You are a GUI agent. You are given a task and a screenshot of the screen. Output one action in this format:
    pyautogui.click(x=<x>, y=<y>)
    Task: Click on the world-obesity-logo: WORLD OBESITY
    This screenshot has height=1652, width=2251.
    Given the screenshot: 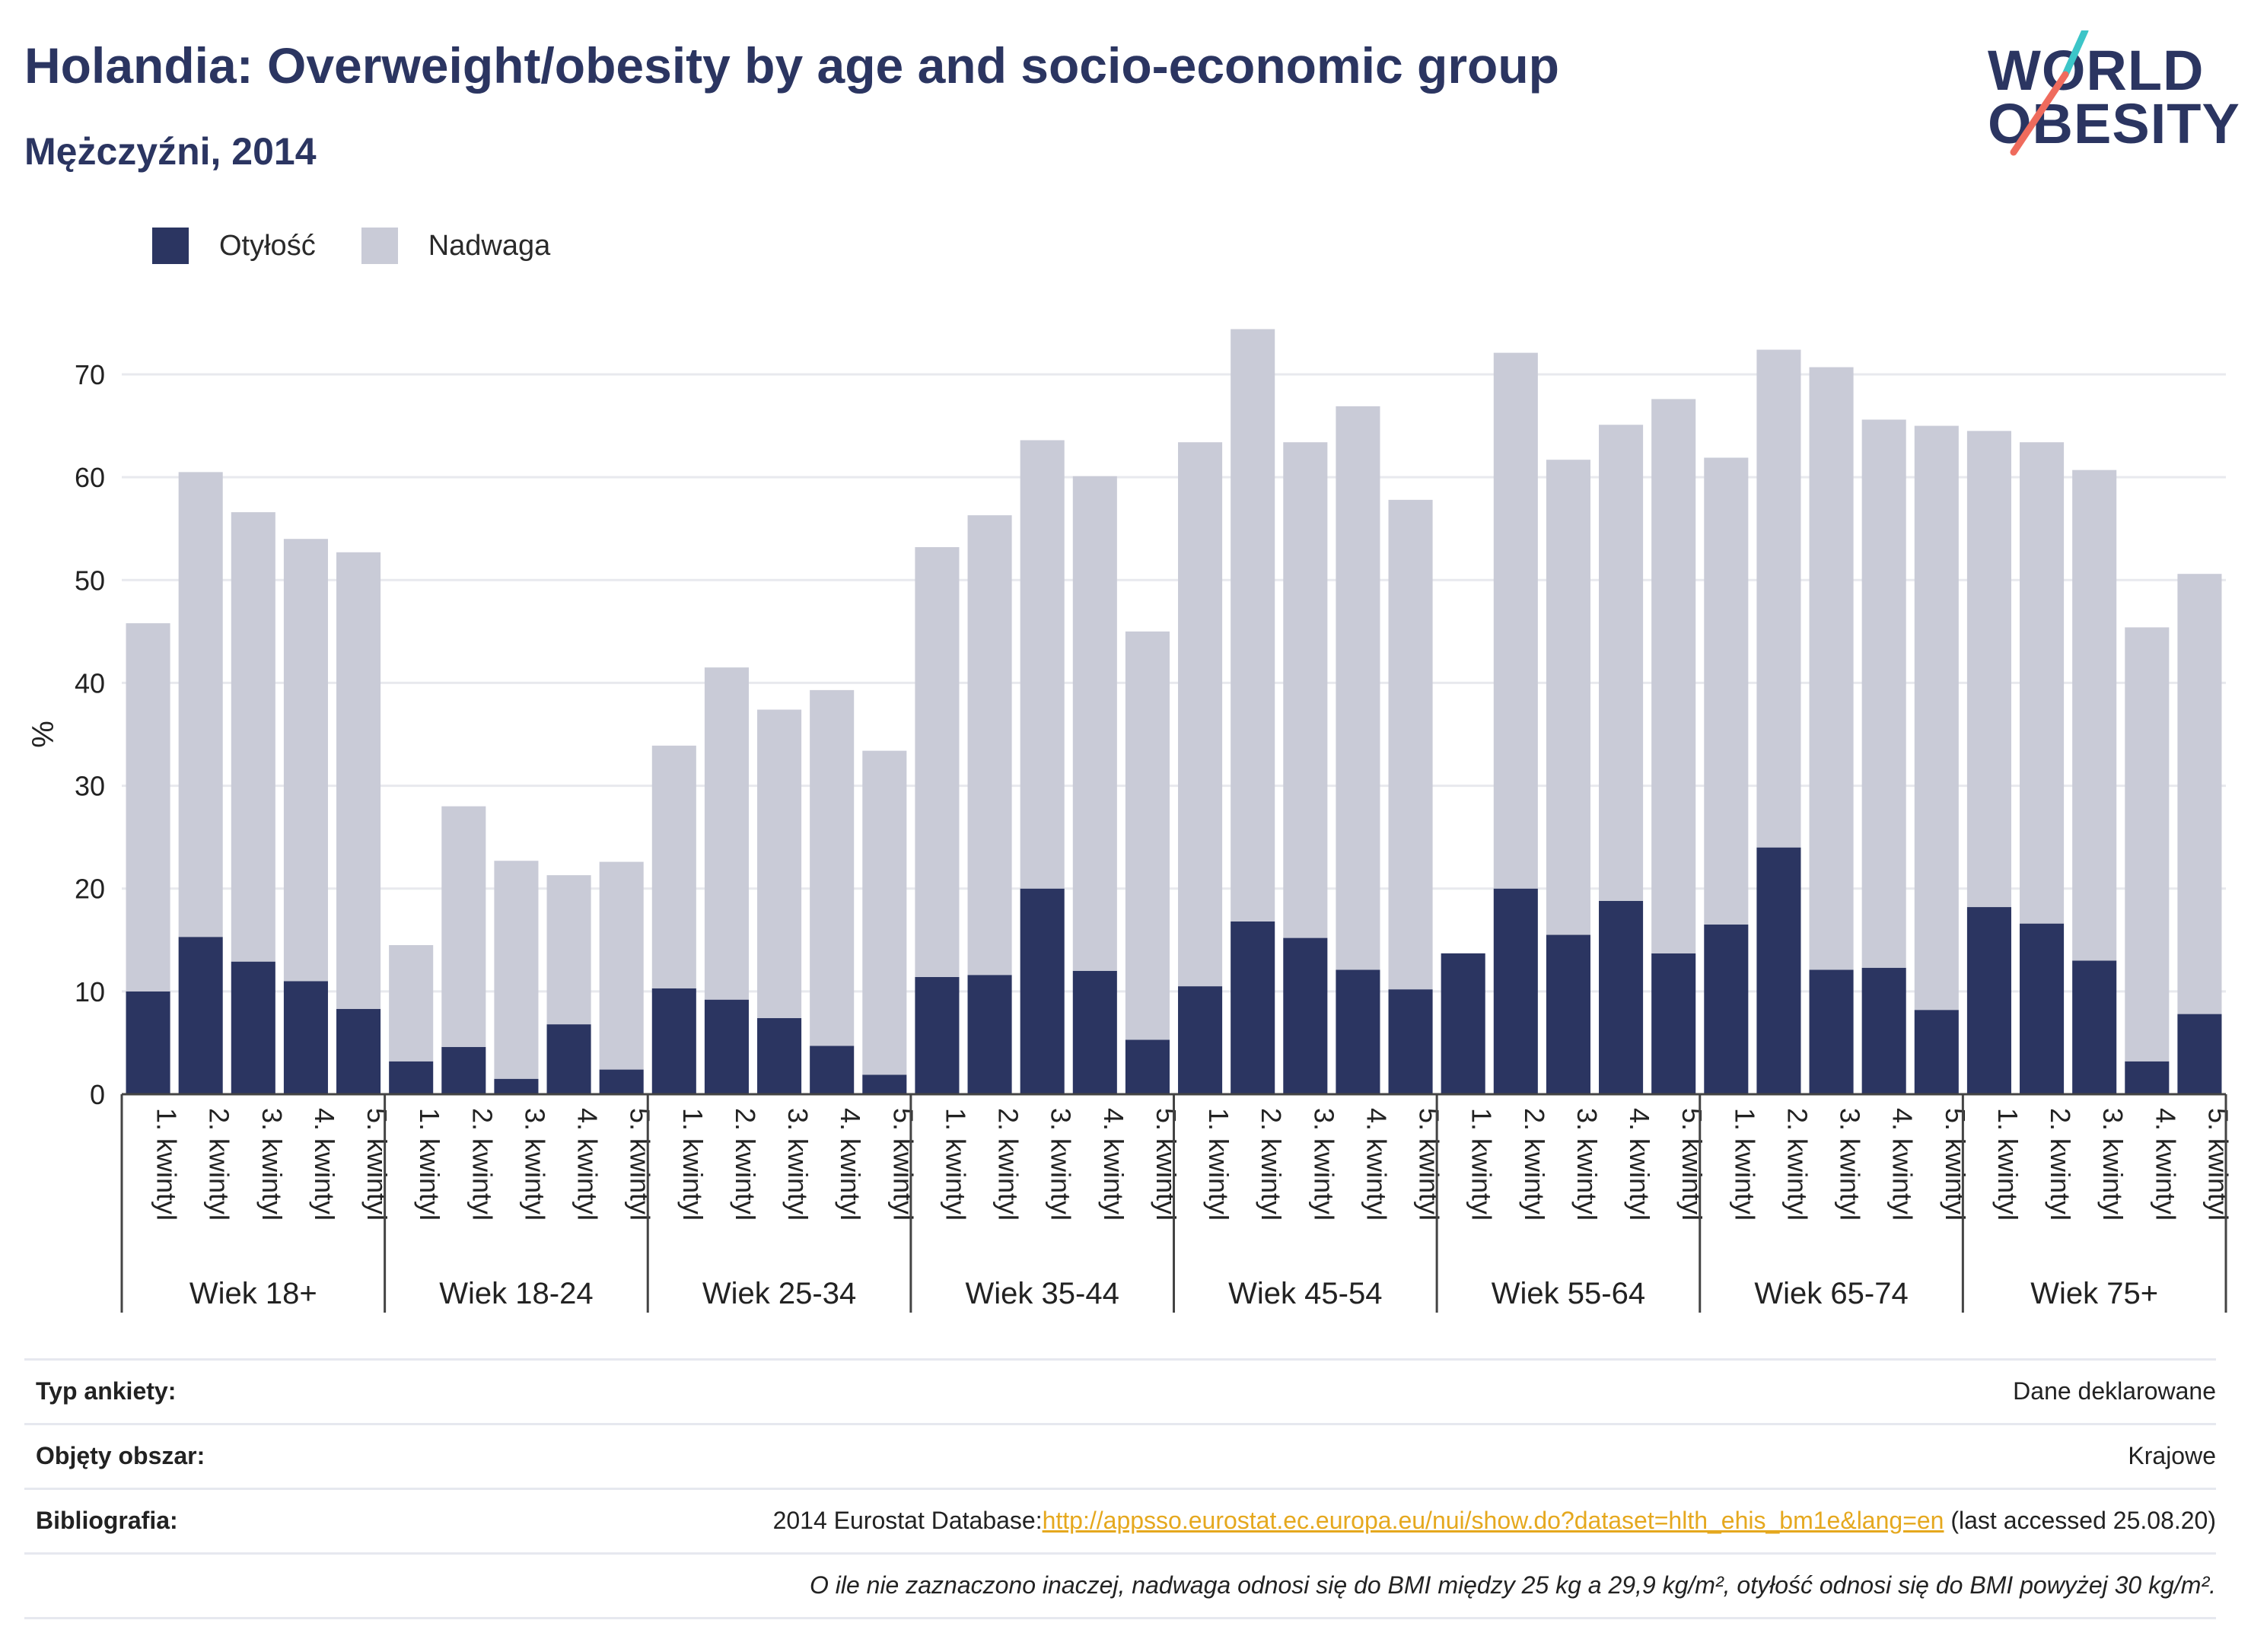 What is the action you would take?
    pyautogui.click(x=2113, y=95)
    